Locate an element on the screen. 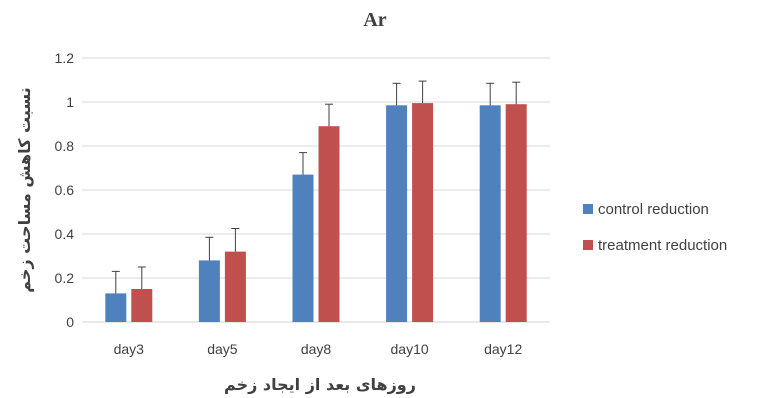  x-tick-label: day12 is located at coordinates (503, 349).